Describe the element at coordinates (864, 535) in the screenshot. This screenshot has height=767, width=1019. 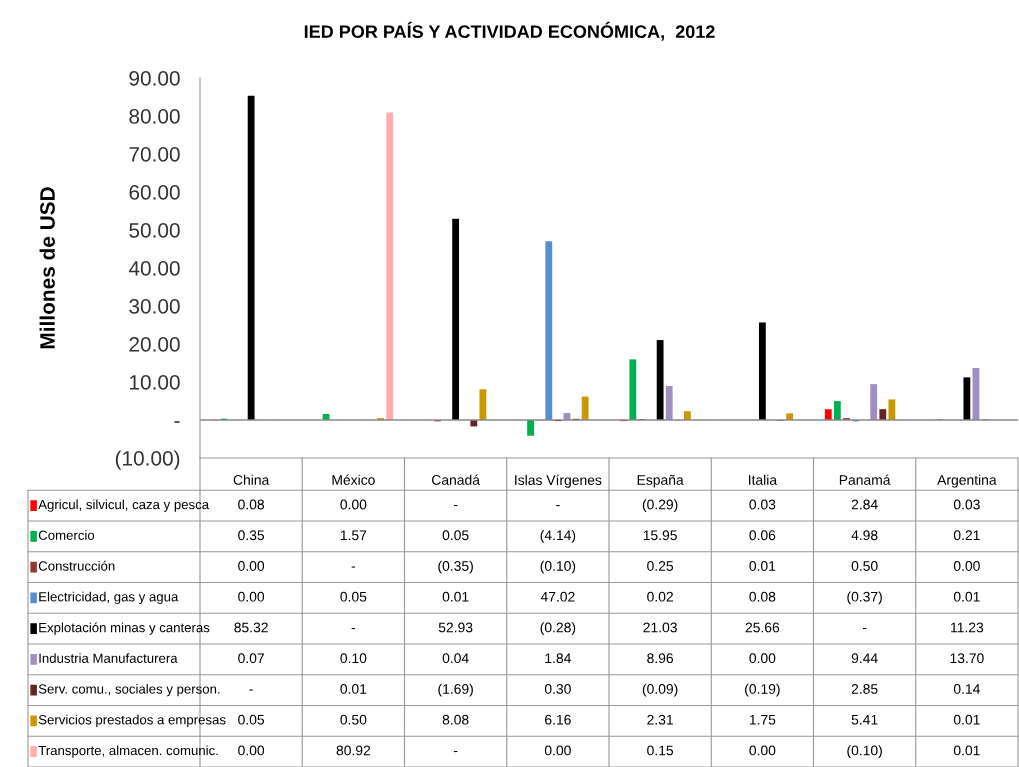
I see `data-label: 4.98` at that location.